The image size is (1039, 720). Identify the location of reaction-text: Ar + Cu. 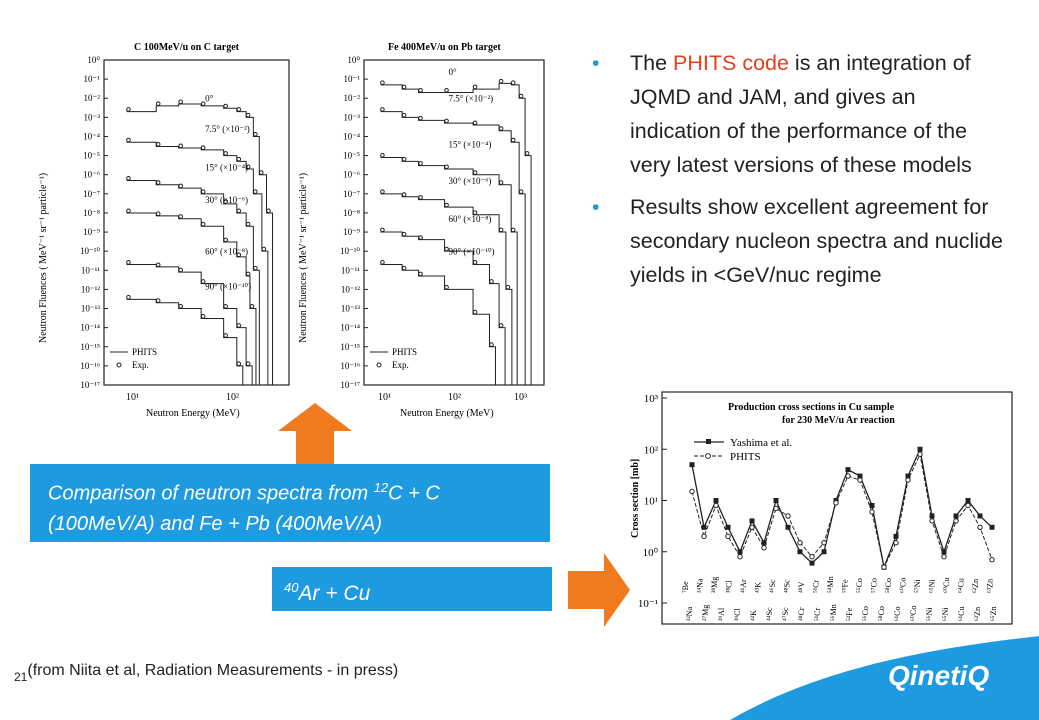
(334, 593).